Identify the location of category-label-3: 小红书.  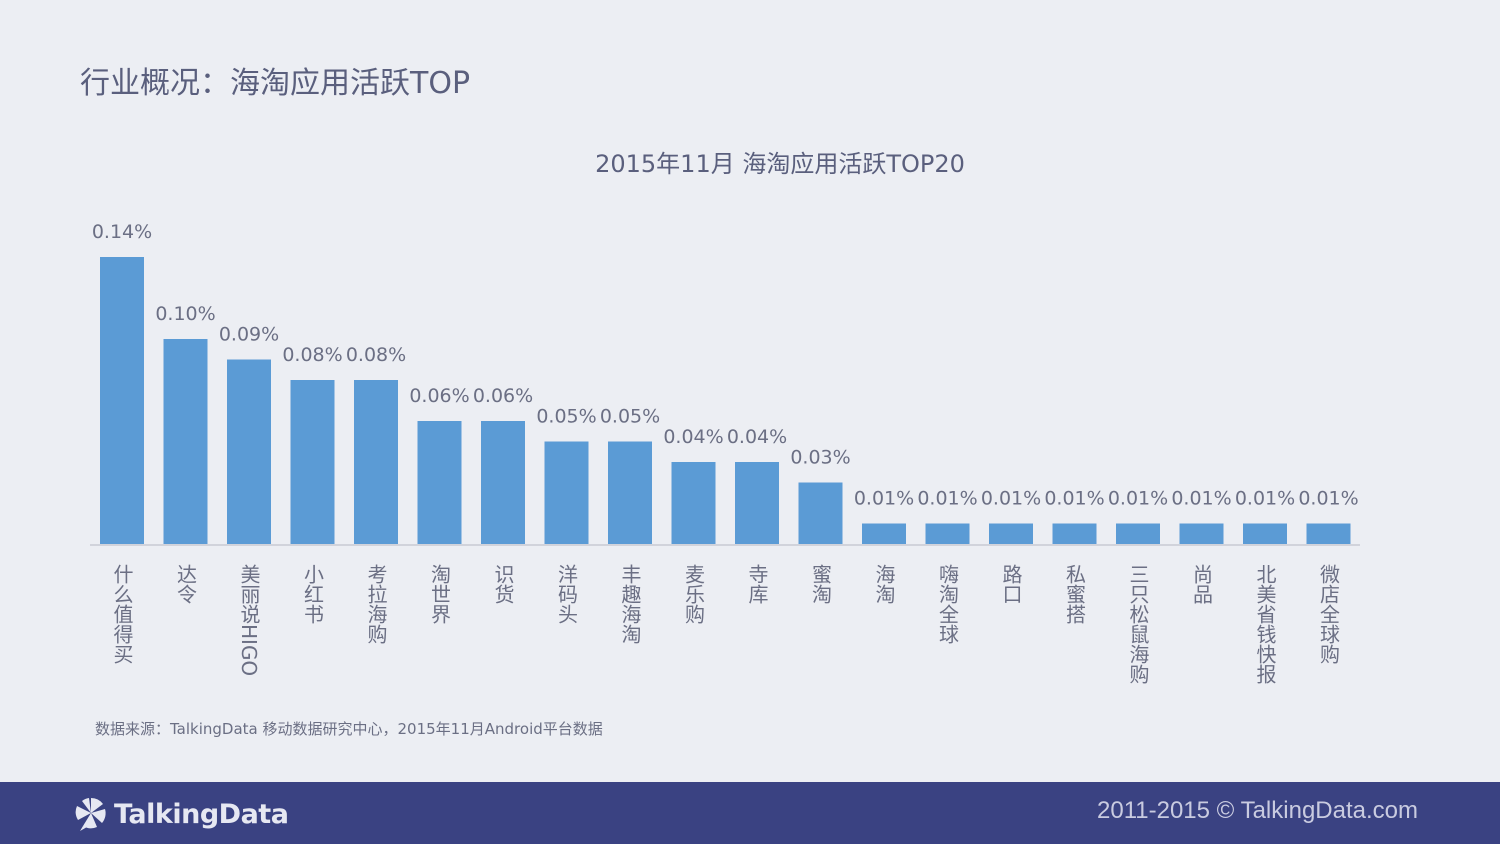
(313, 594).